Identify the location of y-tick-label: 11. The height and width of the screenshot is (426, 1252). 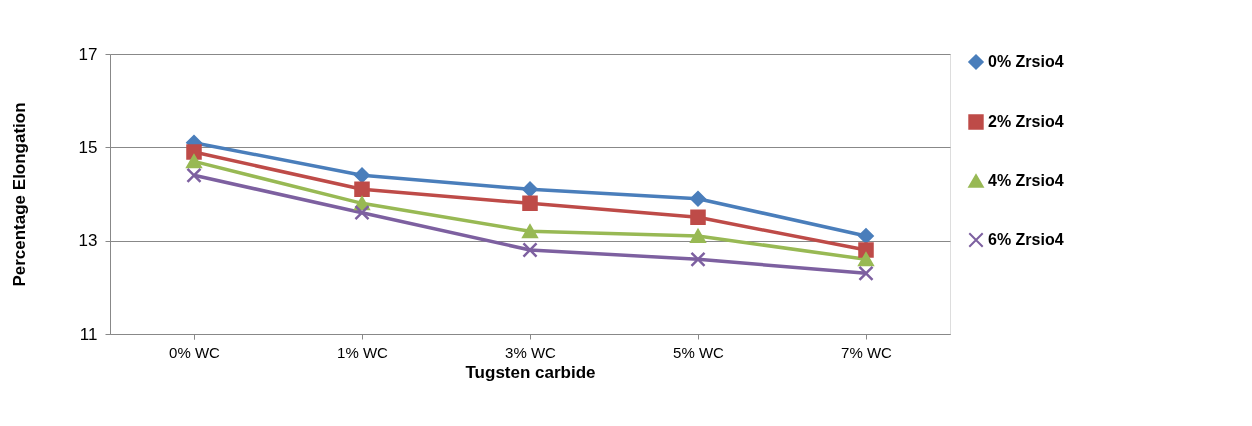
(88, 334).